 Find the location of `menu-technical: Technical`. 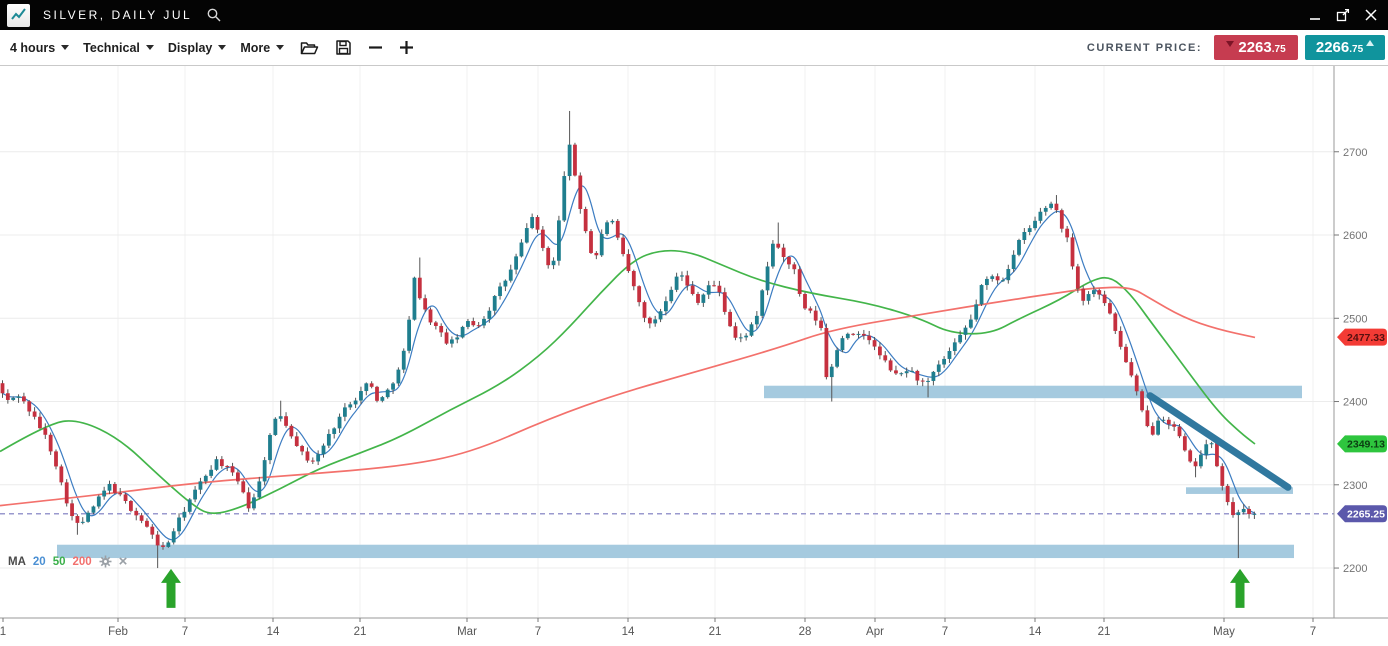

menu-technical: Technical is located at coordinates (118, 48).